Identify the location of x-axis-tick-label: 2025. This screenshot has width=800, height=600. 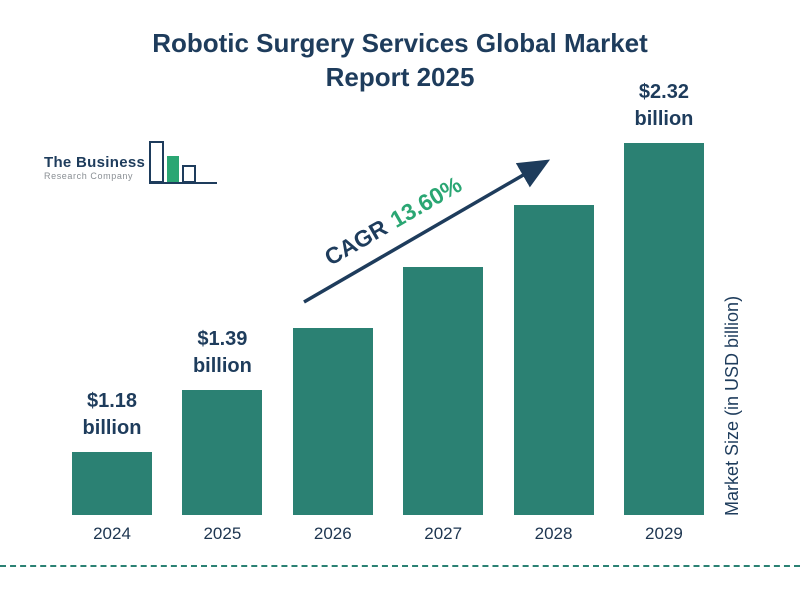
(222, 533).